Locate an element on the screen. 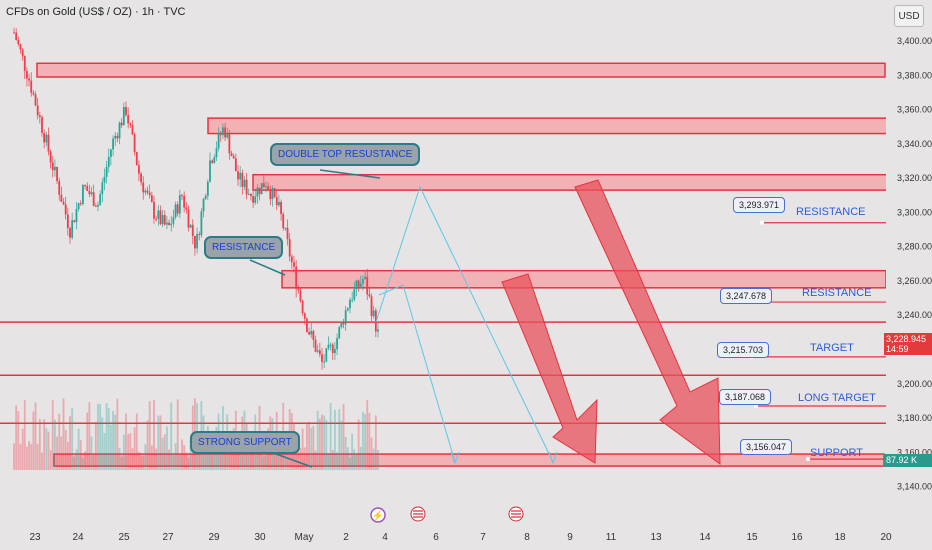 The image size is (932, 550). level-value-3: 3,215.703 is located at coordinates (743, 350).